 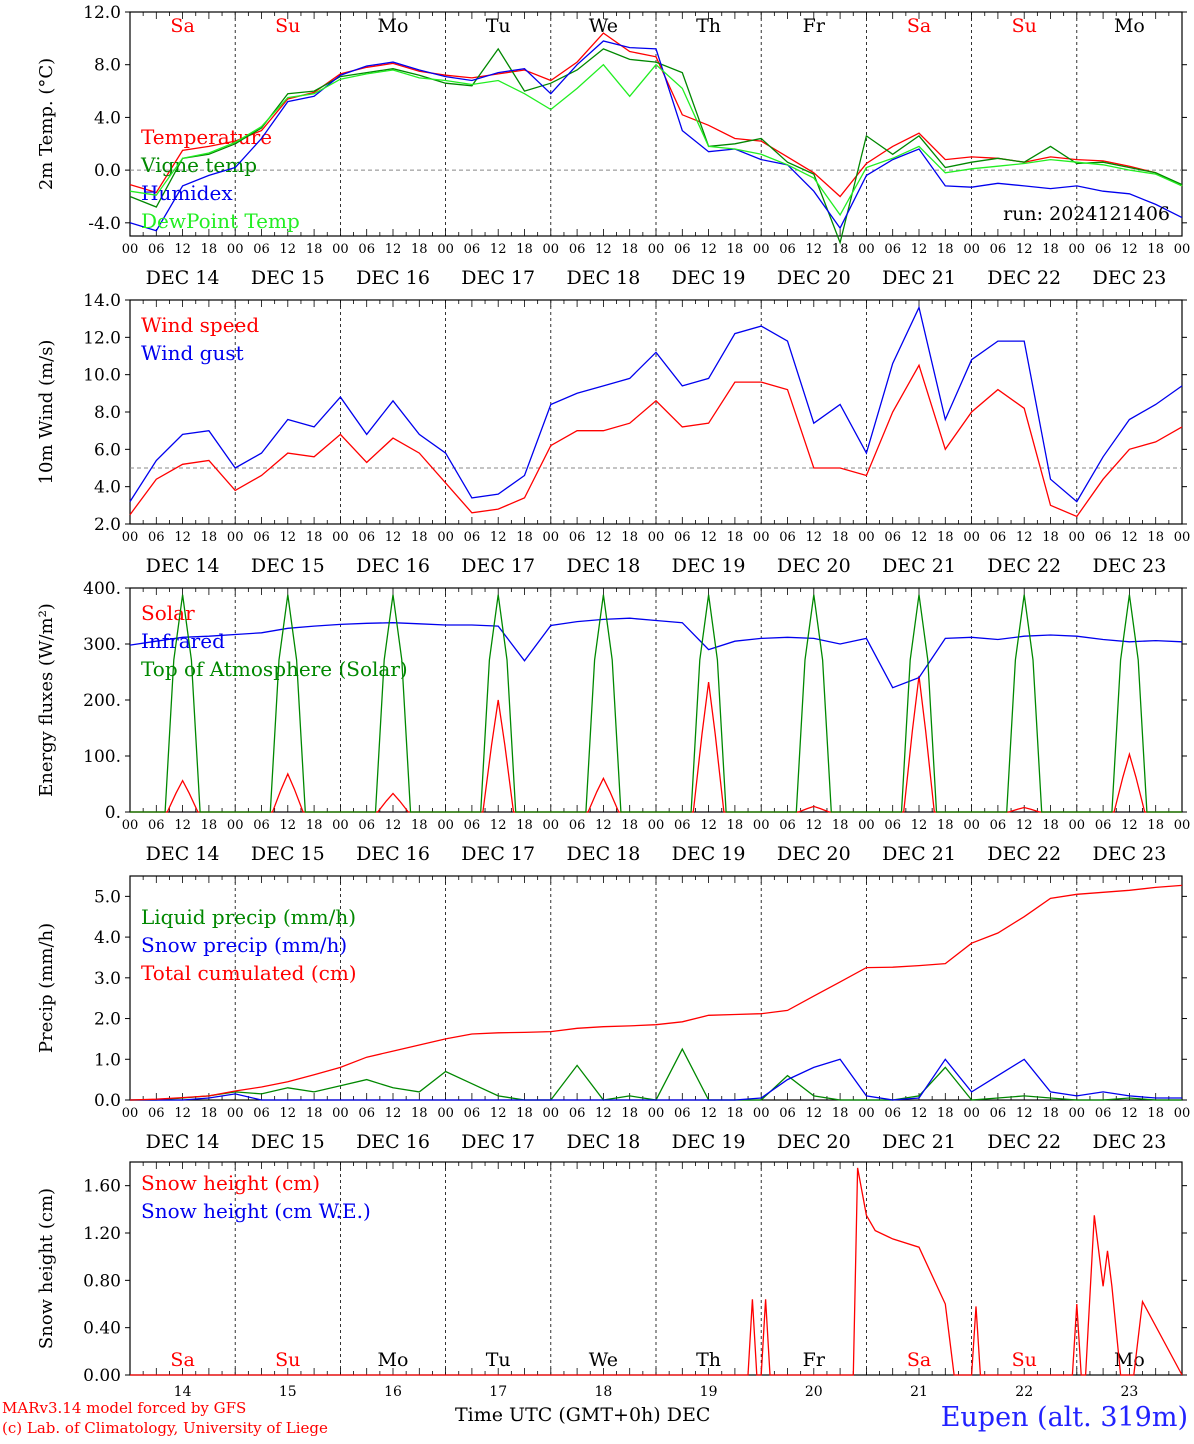 I want to click on x-day-number: 20, so click(x=814, y=1392).